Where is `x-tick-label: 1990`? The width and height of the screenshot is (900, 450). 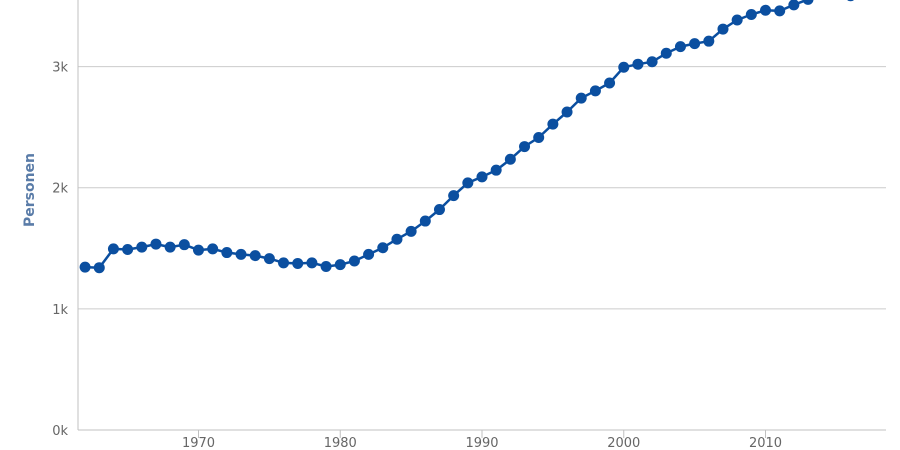 x-tick-label: 1990 is located at coordinates (481, 443).